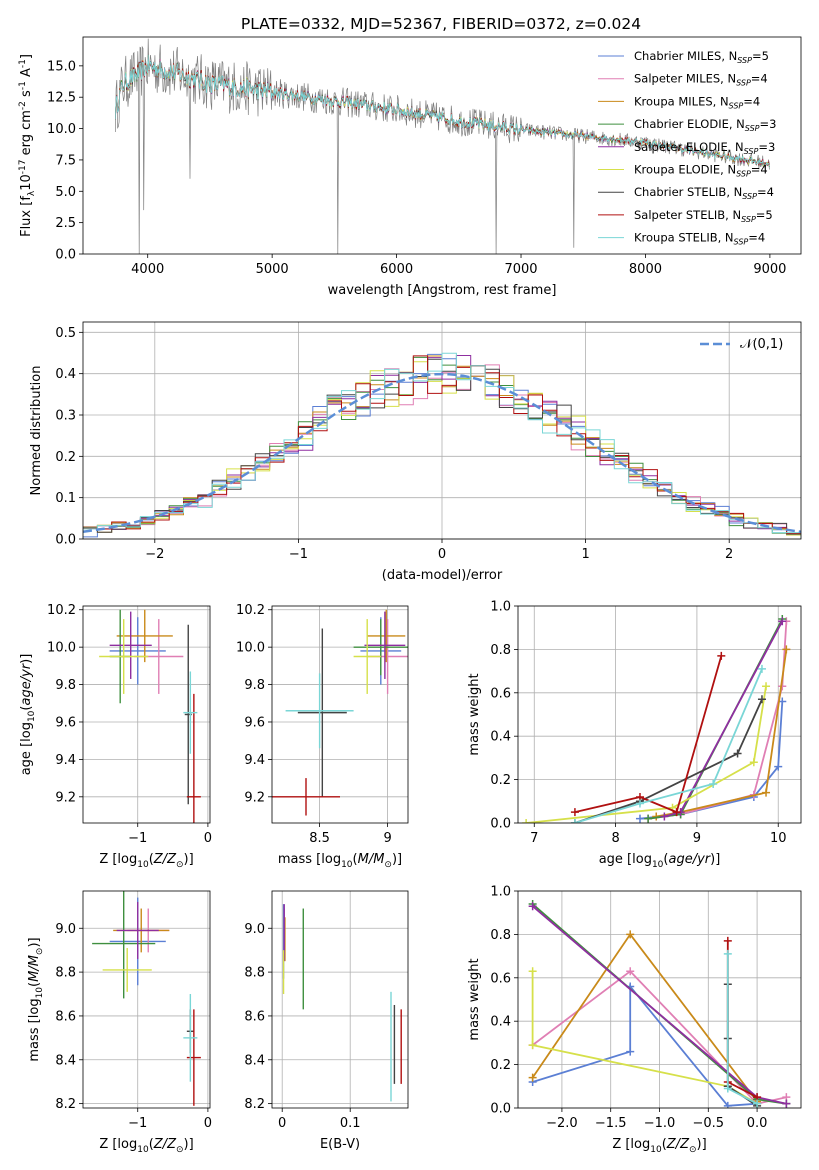  Describe the element at coordinates (442, 453) in the screenshot. I see `gaussian-curve` at that location.